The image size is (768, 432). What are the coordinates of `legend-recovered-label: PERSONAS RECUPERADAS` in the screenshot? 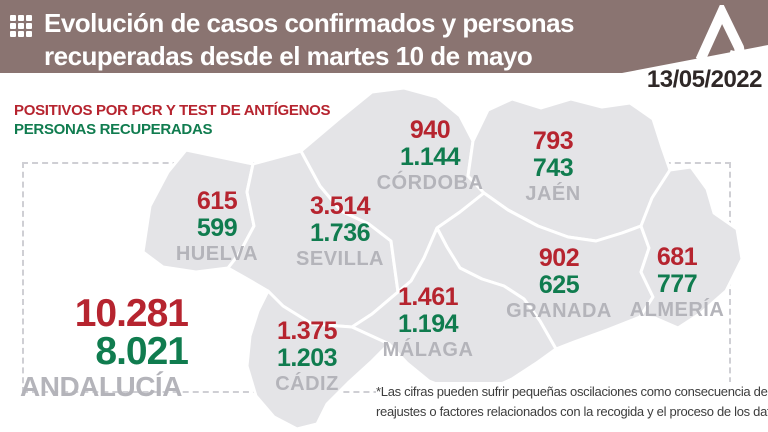 It's located at (113, 129).